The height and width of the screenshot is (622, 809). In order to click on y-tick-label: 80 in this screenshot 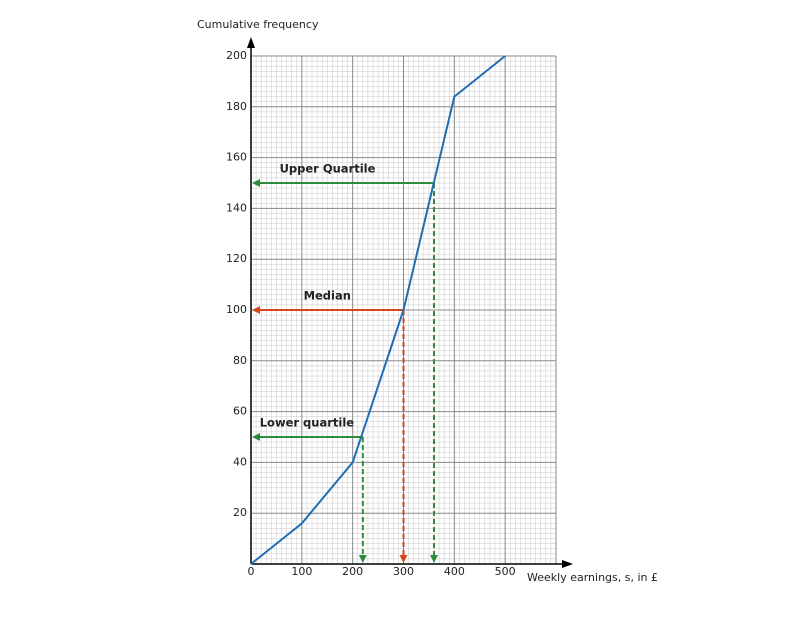, I will do `click(240, 360)`.